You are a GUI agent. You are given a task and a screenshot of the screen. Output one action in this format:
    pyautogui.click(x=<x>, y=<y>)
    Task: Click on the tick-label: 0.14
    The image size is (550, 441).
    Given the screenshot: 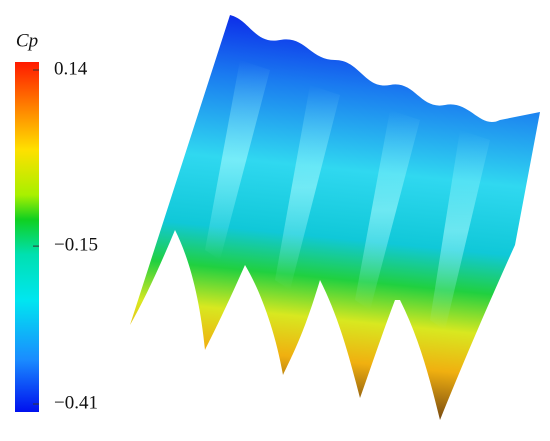 What is the action you would take?
    pyautogui.click(x=71, y=68)
    